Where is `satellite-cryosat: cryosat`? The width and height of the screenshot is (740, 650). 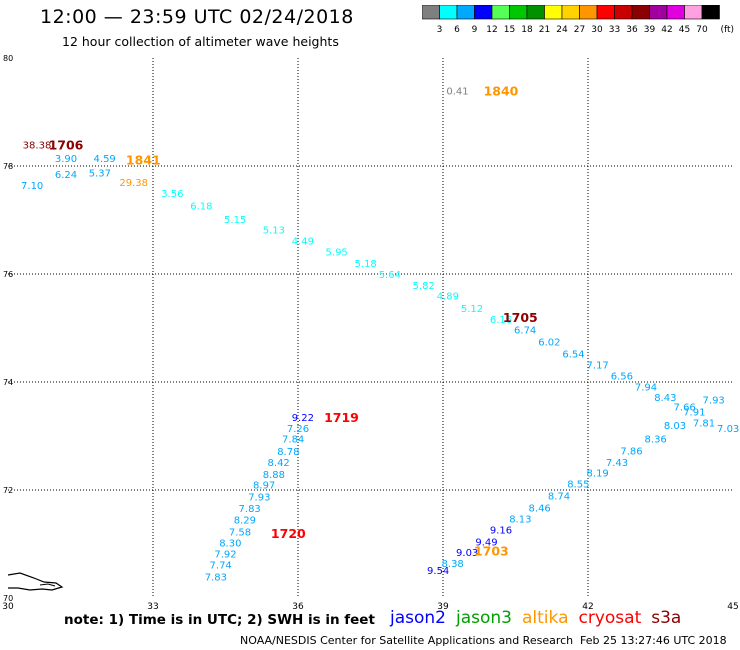
satellite-cryosat: cryosat is located at coordinates (610, 618).